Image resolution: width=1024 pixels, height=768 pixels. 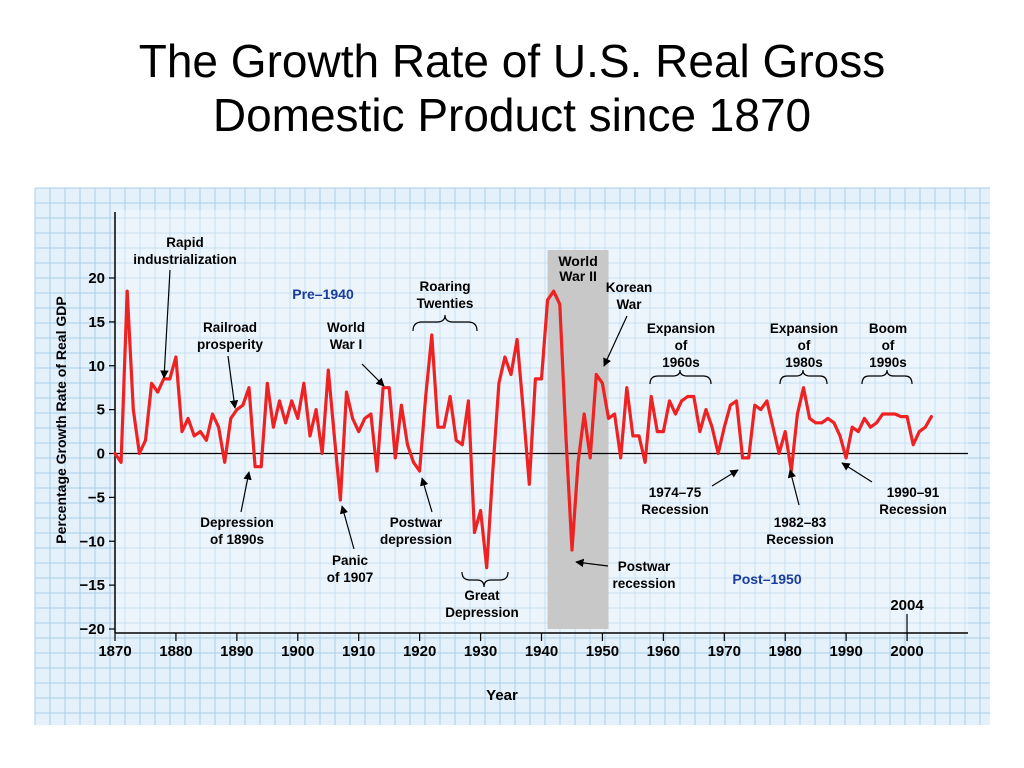 I want to click on postwar-depression-line-1: Postwar, so click(x=416, y=522).